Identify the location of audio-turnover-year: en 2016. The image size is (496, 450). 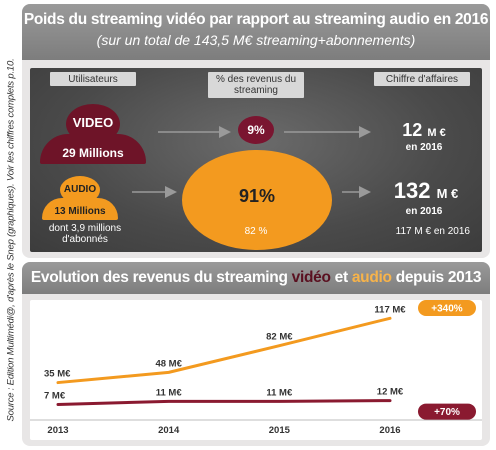
(424, 211).